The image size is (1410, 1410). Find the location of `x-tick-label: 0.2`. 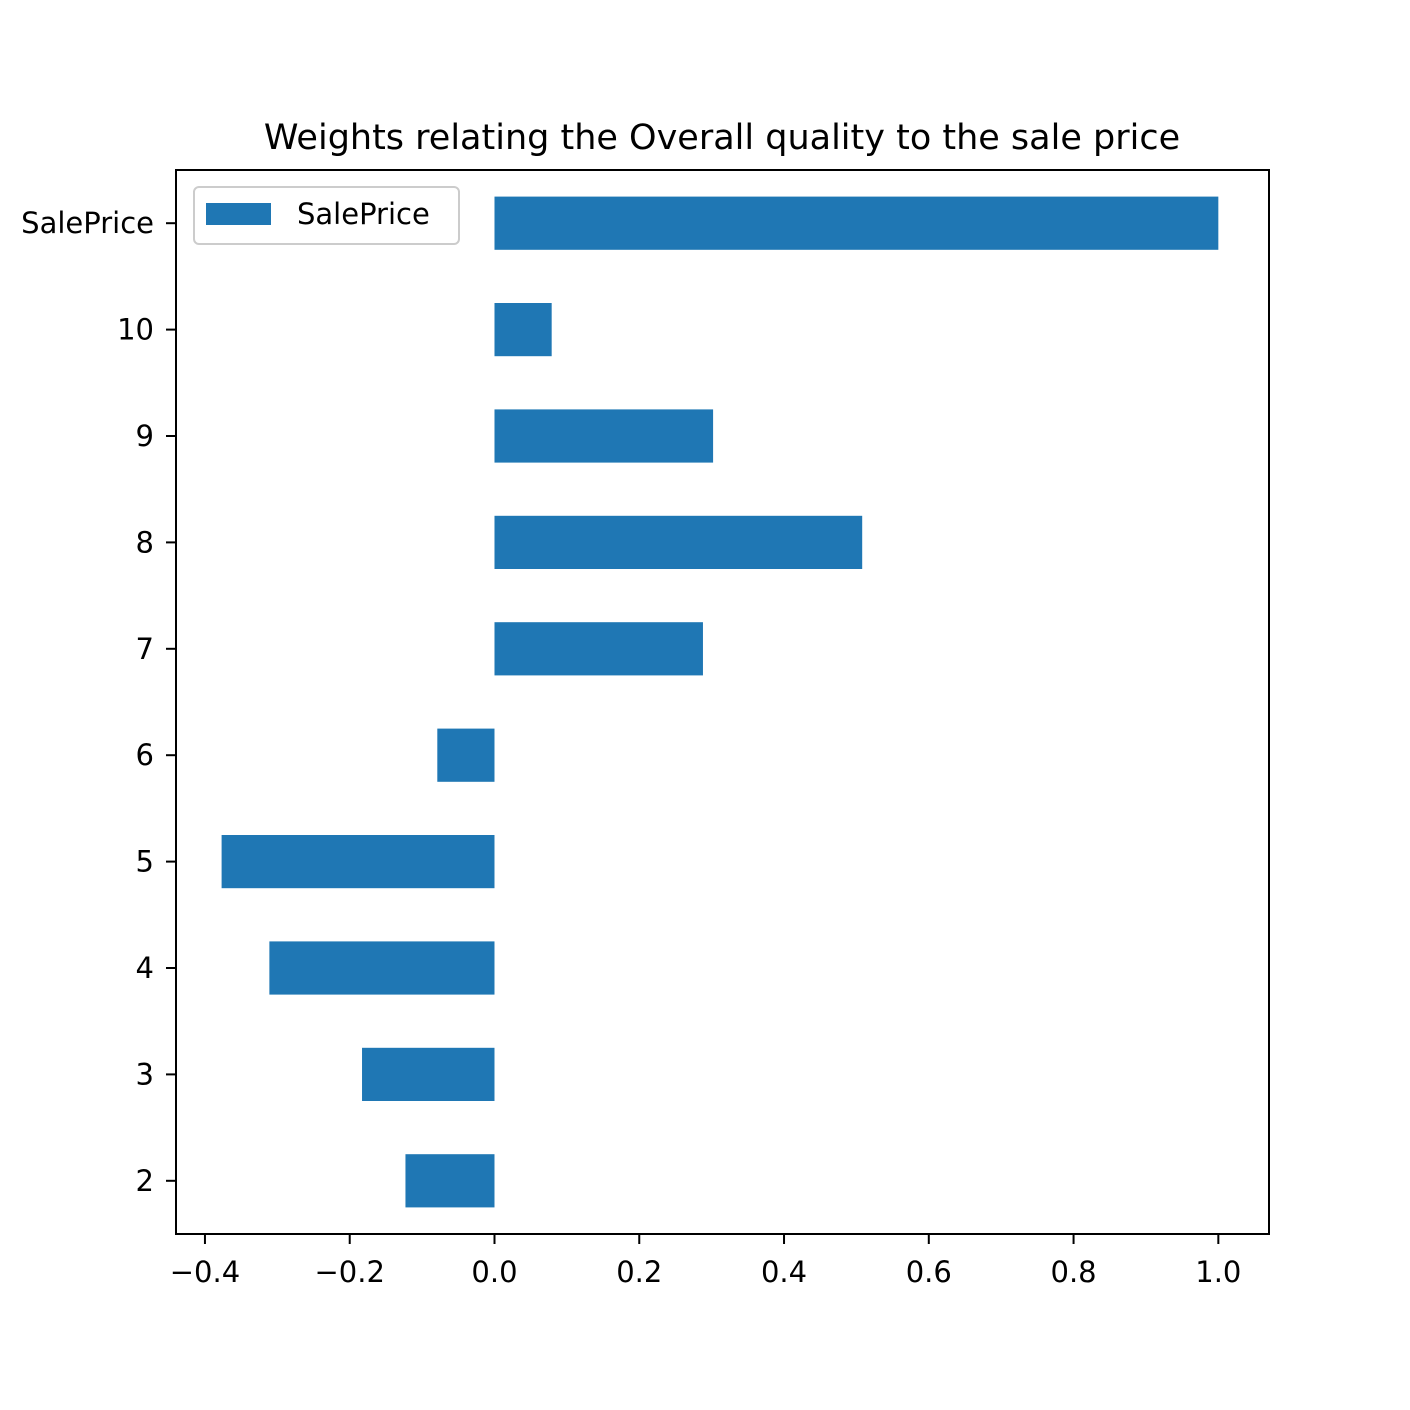

x-tick-label: 0.2 is located at coordinates (639, 1272).